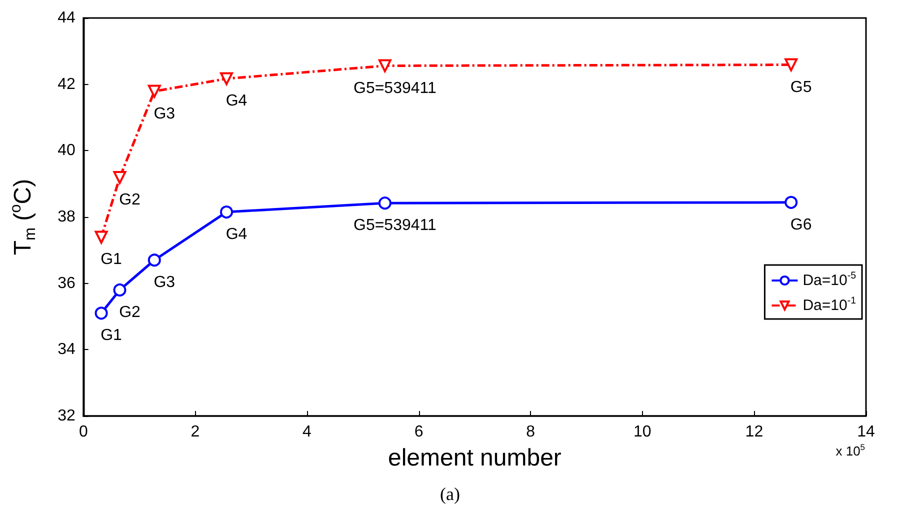  Describe the element at coordinates (67, 84) in the screenshot. I see `y-tick-label: 42` at that location.